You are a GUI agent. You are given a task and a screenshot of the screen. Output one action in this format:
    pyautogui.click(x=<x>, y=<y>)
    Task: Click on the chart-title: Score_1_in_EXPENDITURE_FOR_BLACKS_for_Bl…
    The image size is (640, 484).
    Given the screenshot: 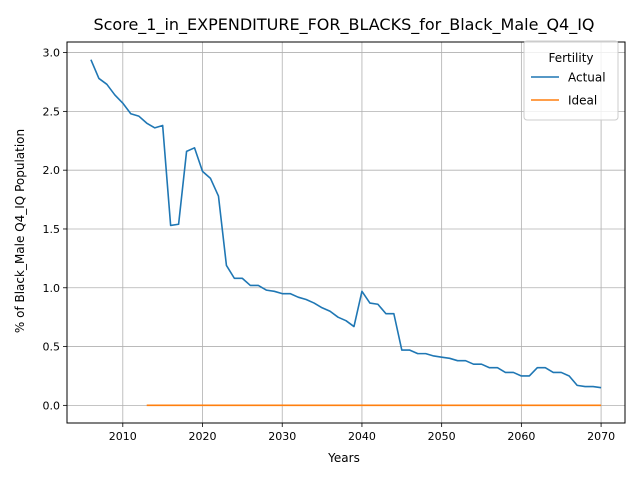 What is the action you would take?
    pyautogui.click(x=343, y=25)
    